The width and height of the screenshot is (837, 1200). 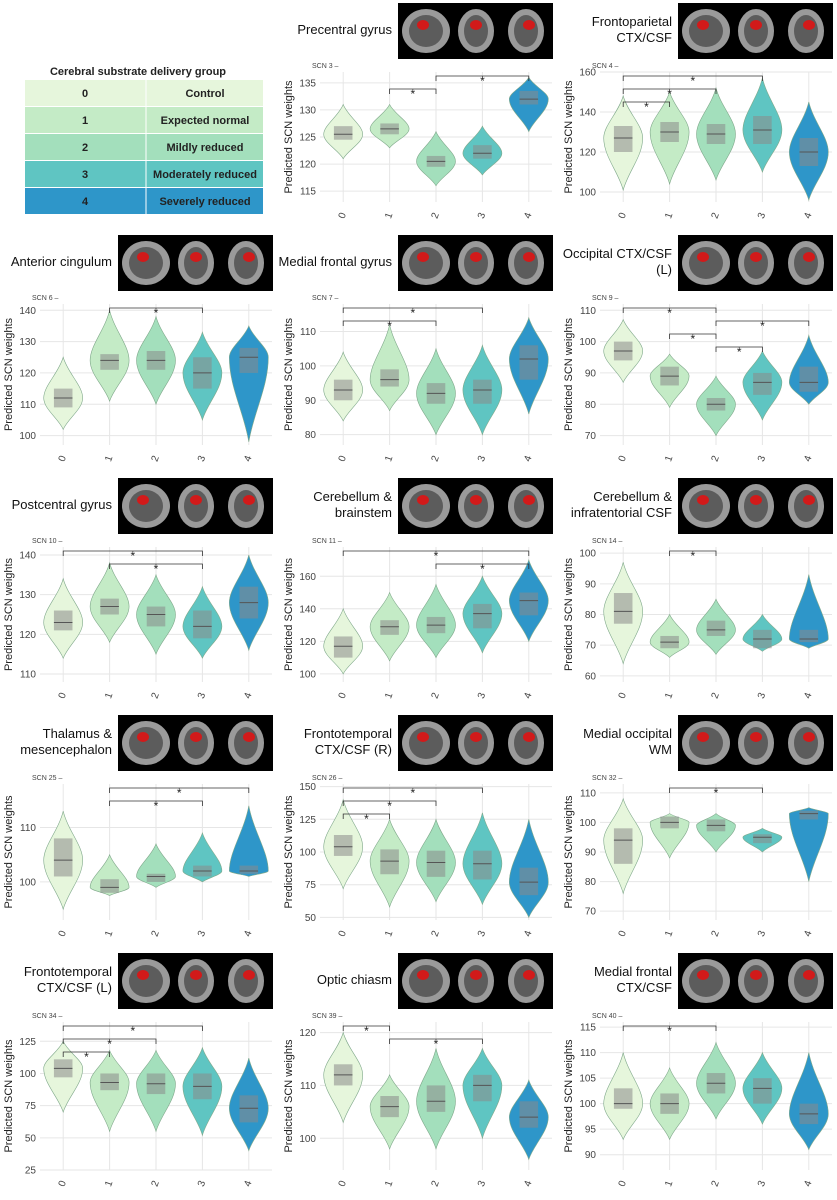 I want to click on scn-label: SCN 34 –, so click(x=47, y=1016).